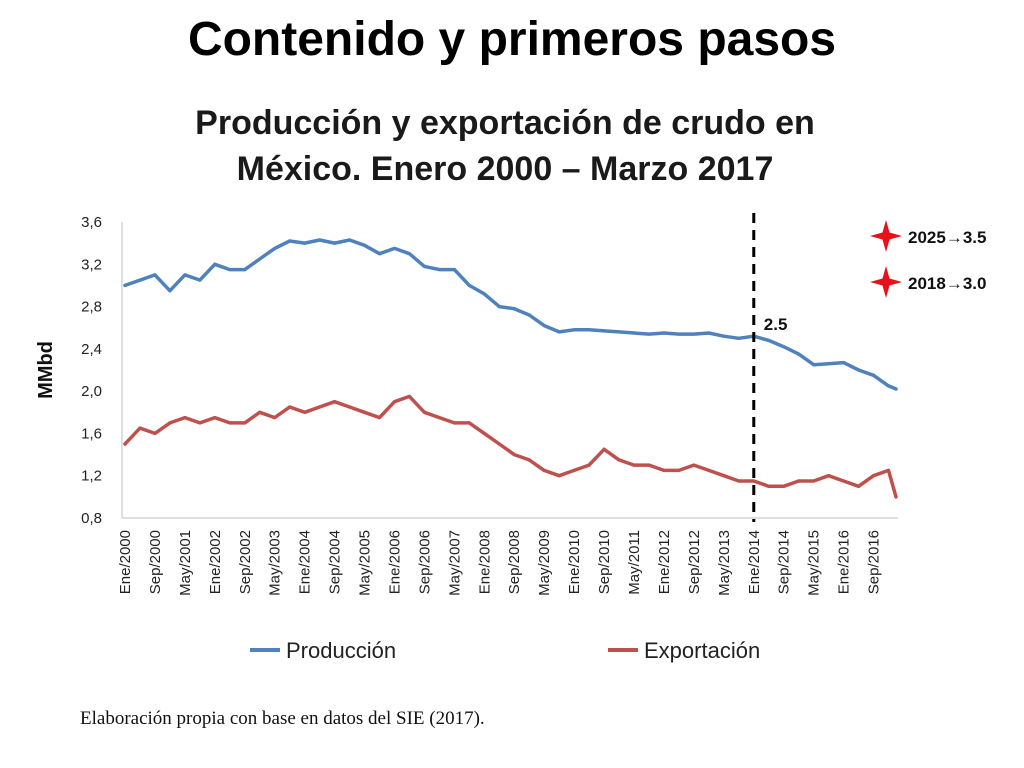 The height and width of the screenshot is (768, 1024). What do you see at coordinates (454, 563) in the screenshot?
I see `x-tick-label: May/2007` at bounding box center [454, 563].